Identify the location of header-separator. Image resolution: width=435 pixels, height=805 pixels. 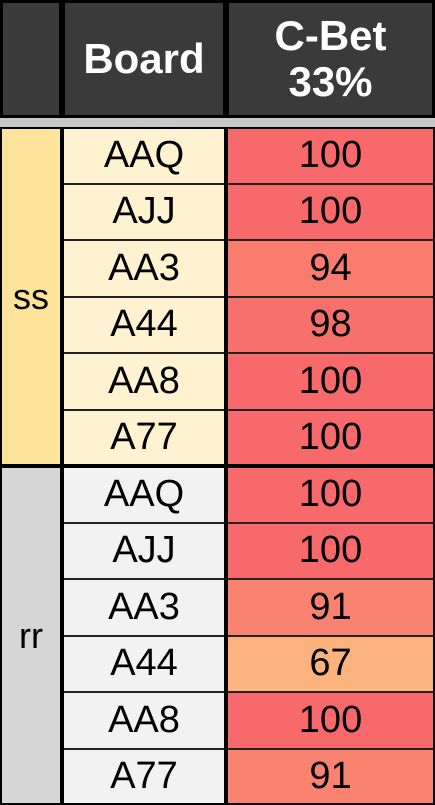
(217, 122).